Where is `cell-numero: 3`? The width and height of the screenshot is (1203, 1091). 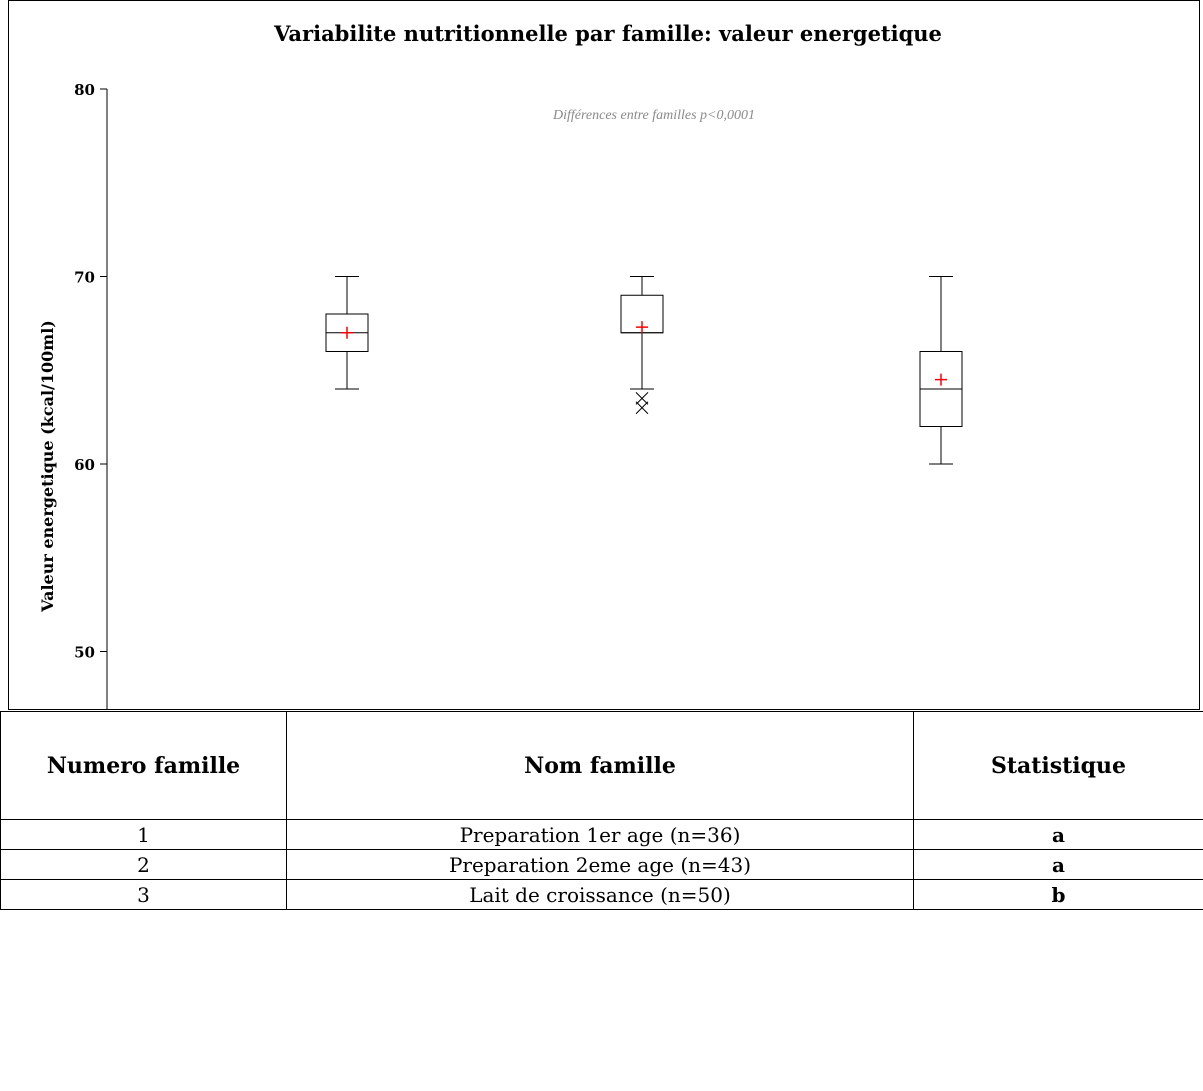
cell-numero: 3 is located at coordinates (143, 894).